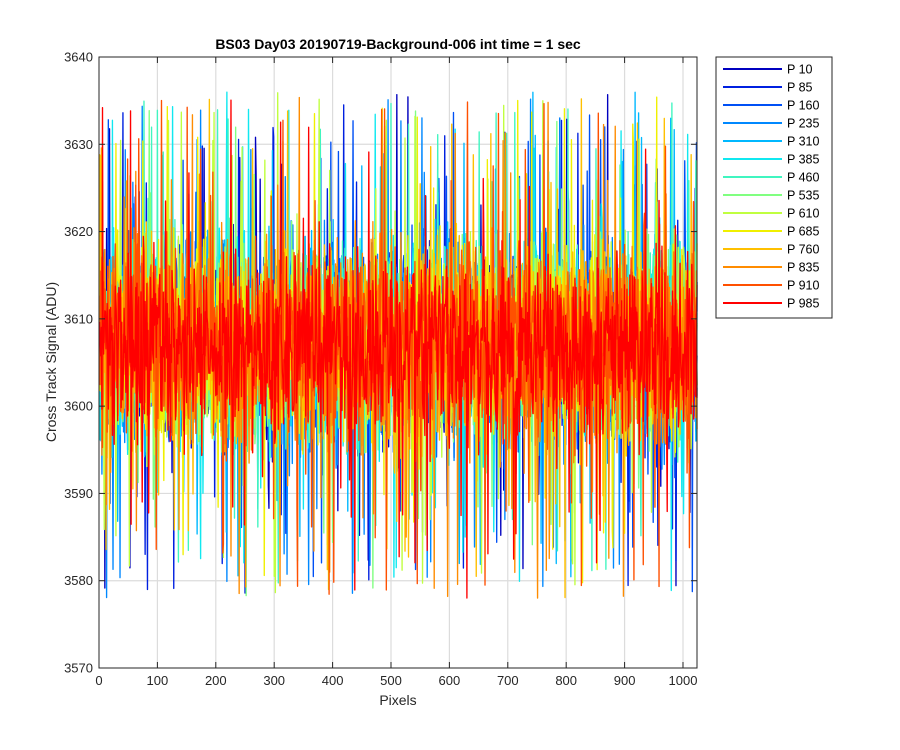 The image size is (900, 750). I want to click on y-tick-label: 3580, so click(78, 580).